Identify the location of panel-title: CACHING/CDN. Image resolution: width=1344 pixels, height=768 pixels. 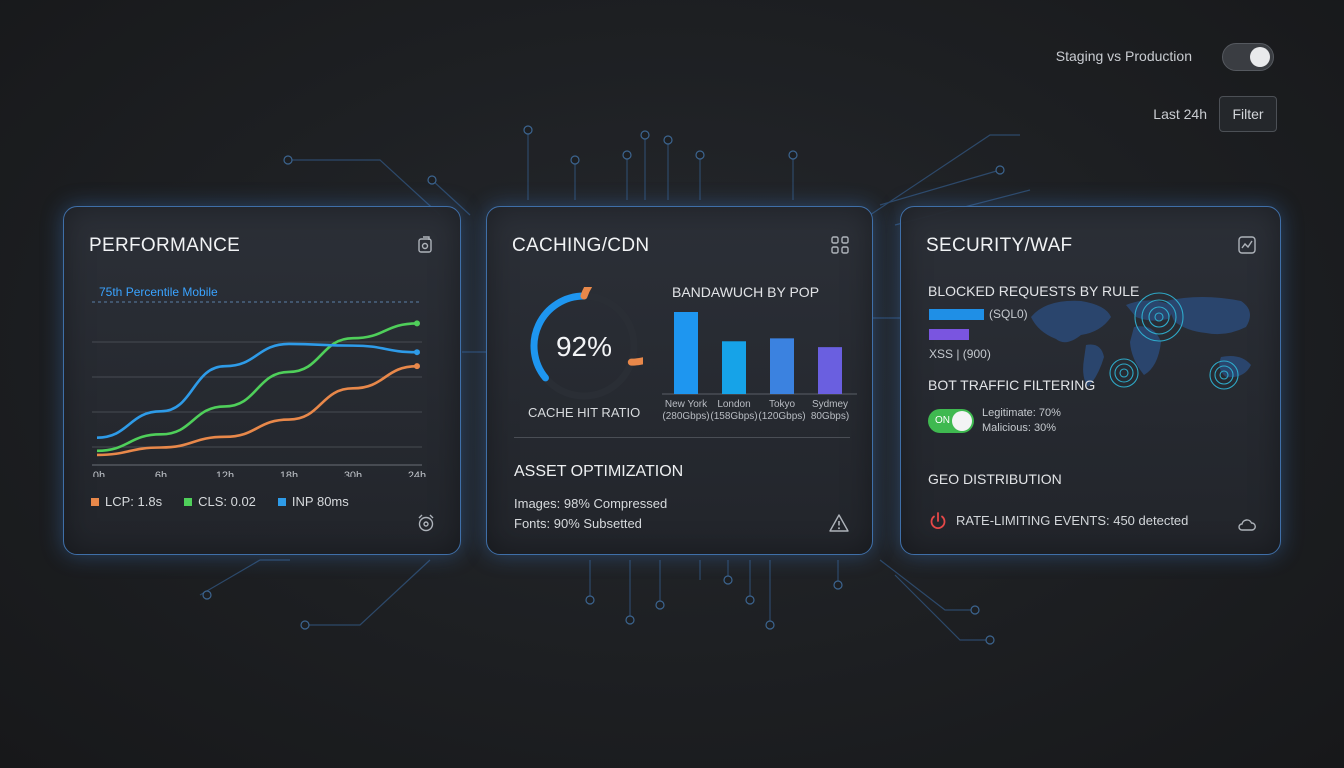
(580, 246).